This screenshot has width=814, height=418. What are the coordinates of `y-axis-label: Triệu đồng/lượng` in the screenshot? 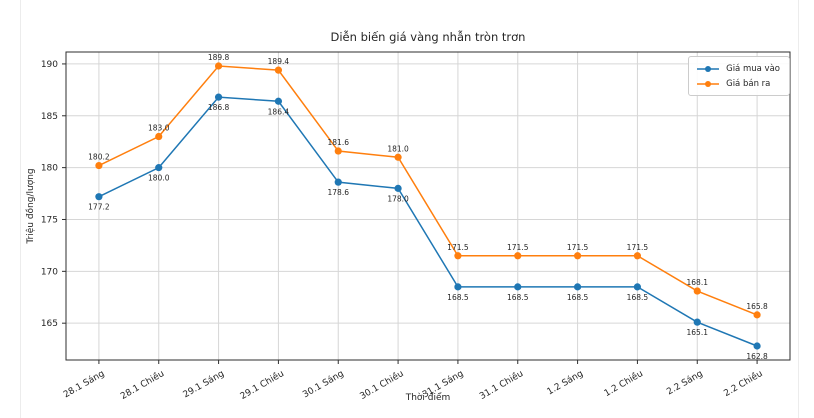 It's located at (31, 206).